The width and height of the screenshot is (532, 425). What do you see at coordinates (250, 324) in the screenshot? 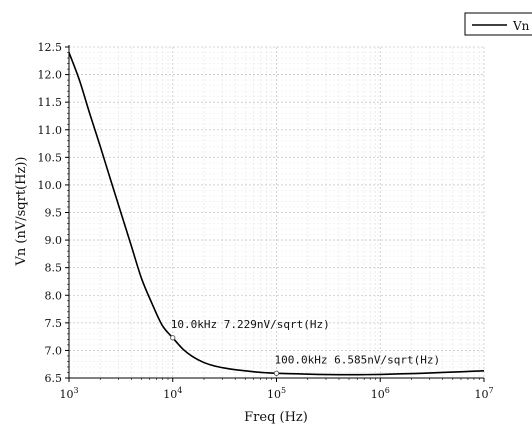
I see `annotation-label: 10.0kHz 7.229nV/sqrt(Hz)` at bounding box center [250, 324].